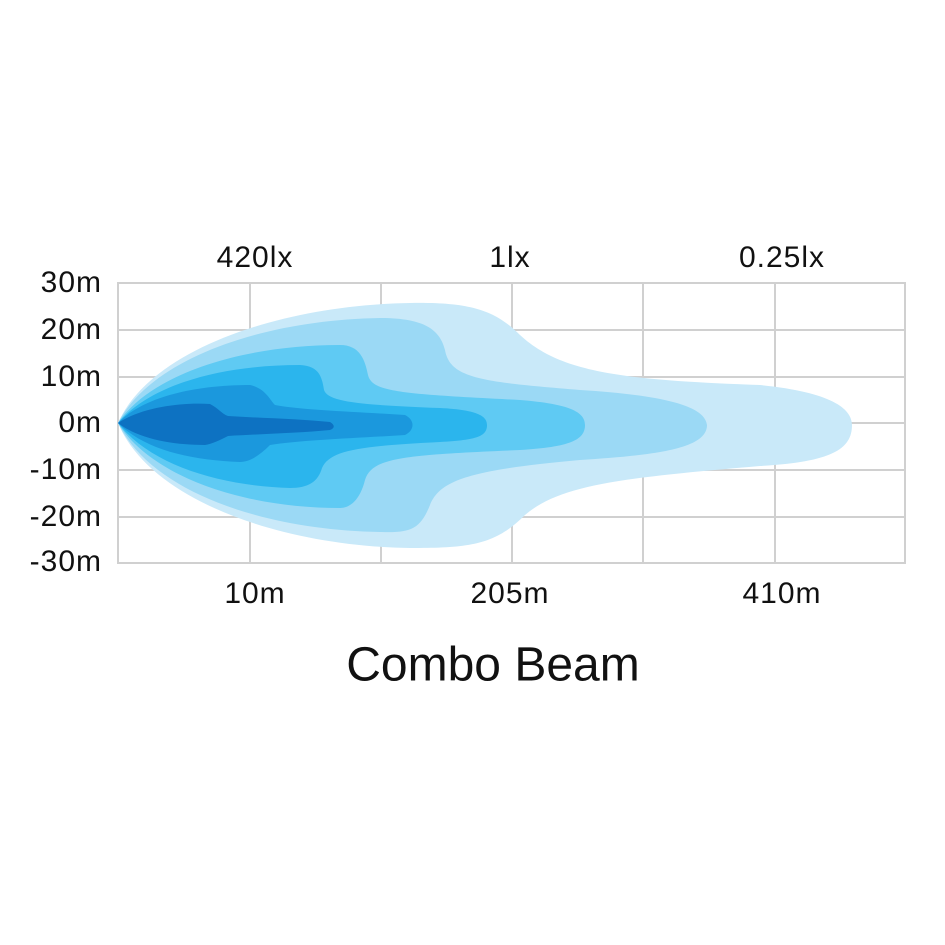 This screenshot has height=945, width=945. Describe the element at coordinates (509, 593) in the screenshot. I see `distance-label: 205m` at that location.